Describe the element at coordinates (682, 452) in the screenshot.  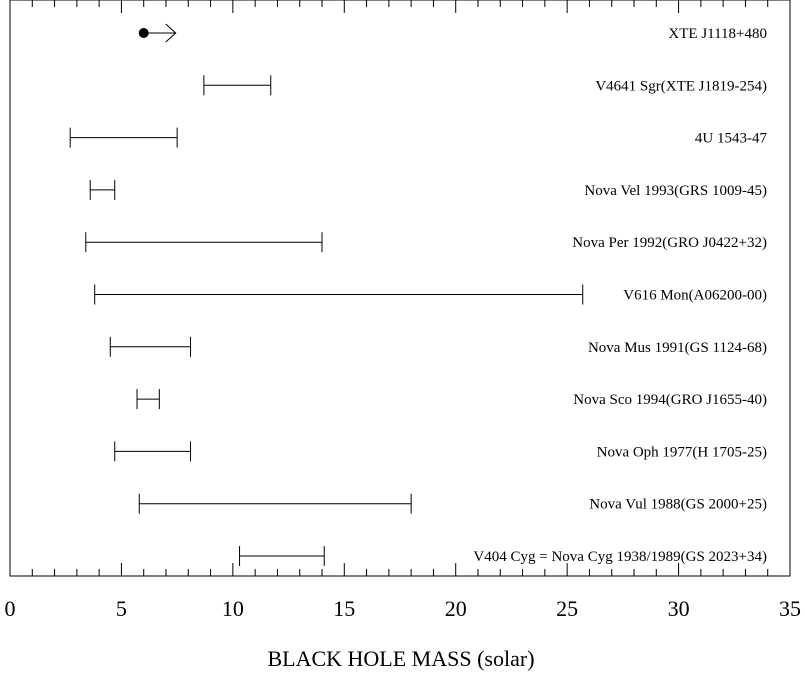
I see `source-label: Nova Oph 1977(H 1705-25)` at that location.